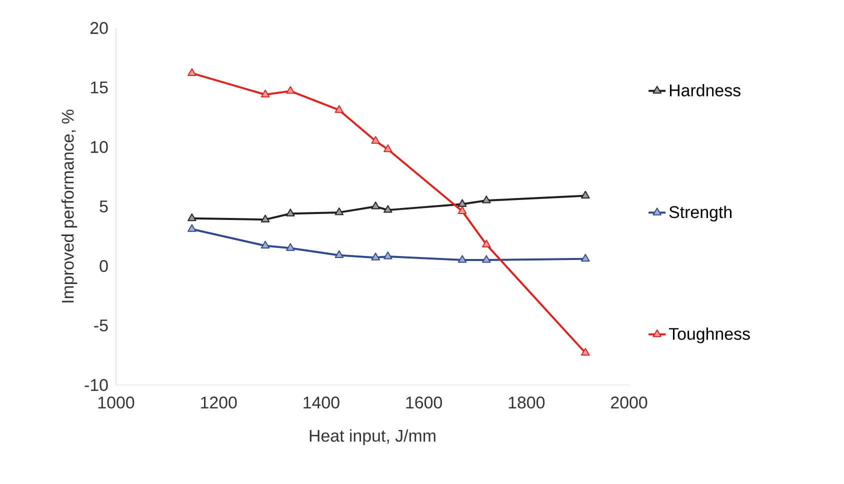 This screenshot has width=844, height=484. What do you see at coordinates (101, 326) in the screenshot?
I see `y-tick-label: -5` at bounding box center [101, 326].